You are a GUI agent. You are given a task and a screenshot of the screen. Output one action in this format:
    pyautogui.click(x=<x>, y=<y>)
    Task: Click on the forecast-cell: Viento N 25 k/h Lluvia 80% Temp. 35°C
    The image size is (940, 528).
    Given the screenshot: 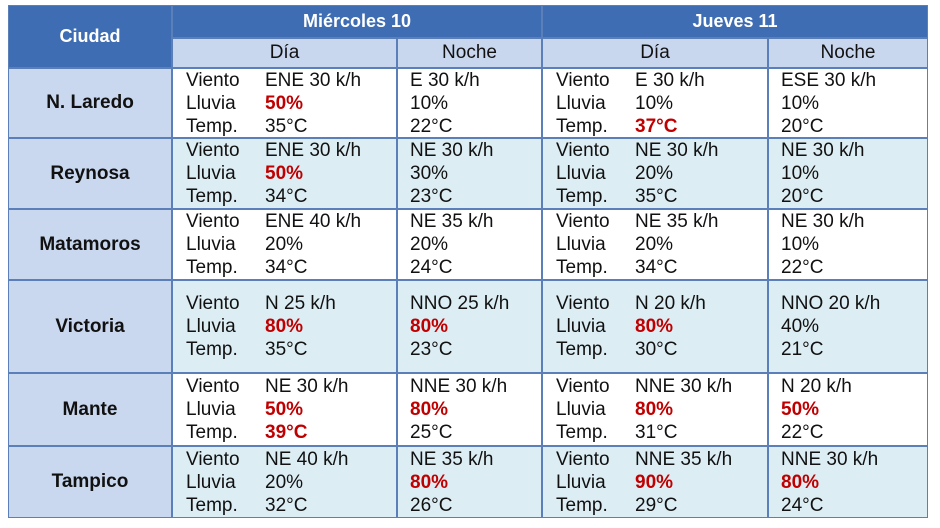 What is the action you would take?
    pyautogui.click(x=284, y=326)
    